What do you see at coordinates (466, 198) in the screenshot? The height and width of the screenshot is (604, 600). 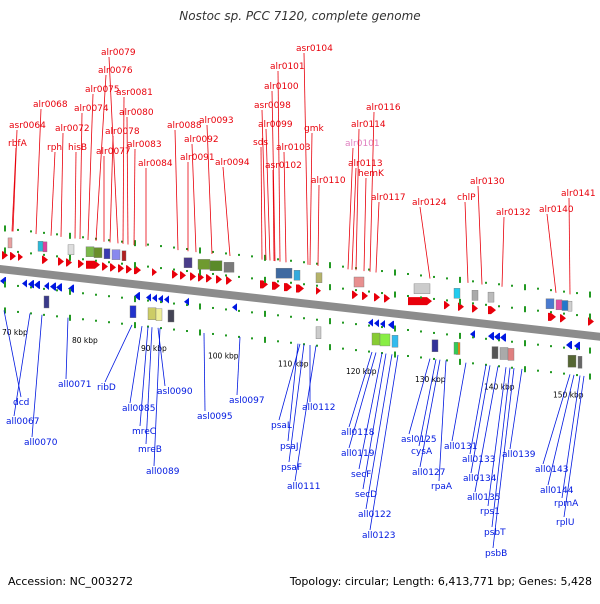 I see `top-gene-label: chlP` at bounding box center [466, 198].